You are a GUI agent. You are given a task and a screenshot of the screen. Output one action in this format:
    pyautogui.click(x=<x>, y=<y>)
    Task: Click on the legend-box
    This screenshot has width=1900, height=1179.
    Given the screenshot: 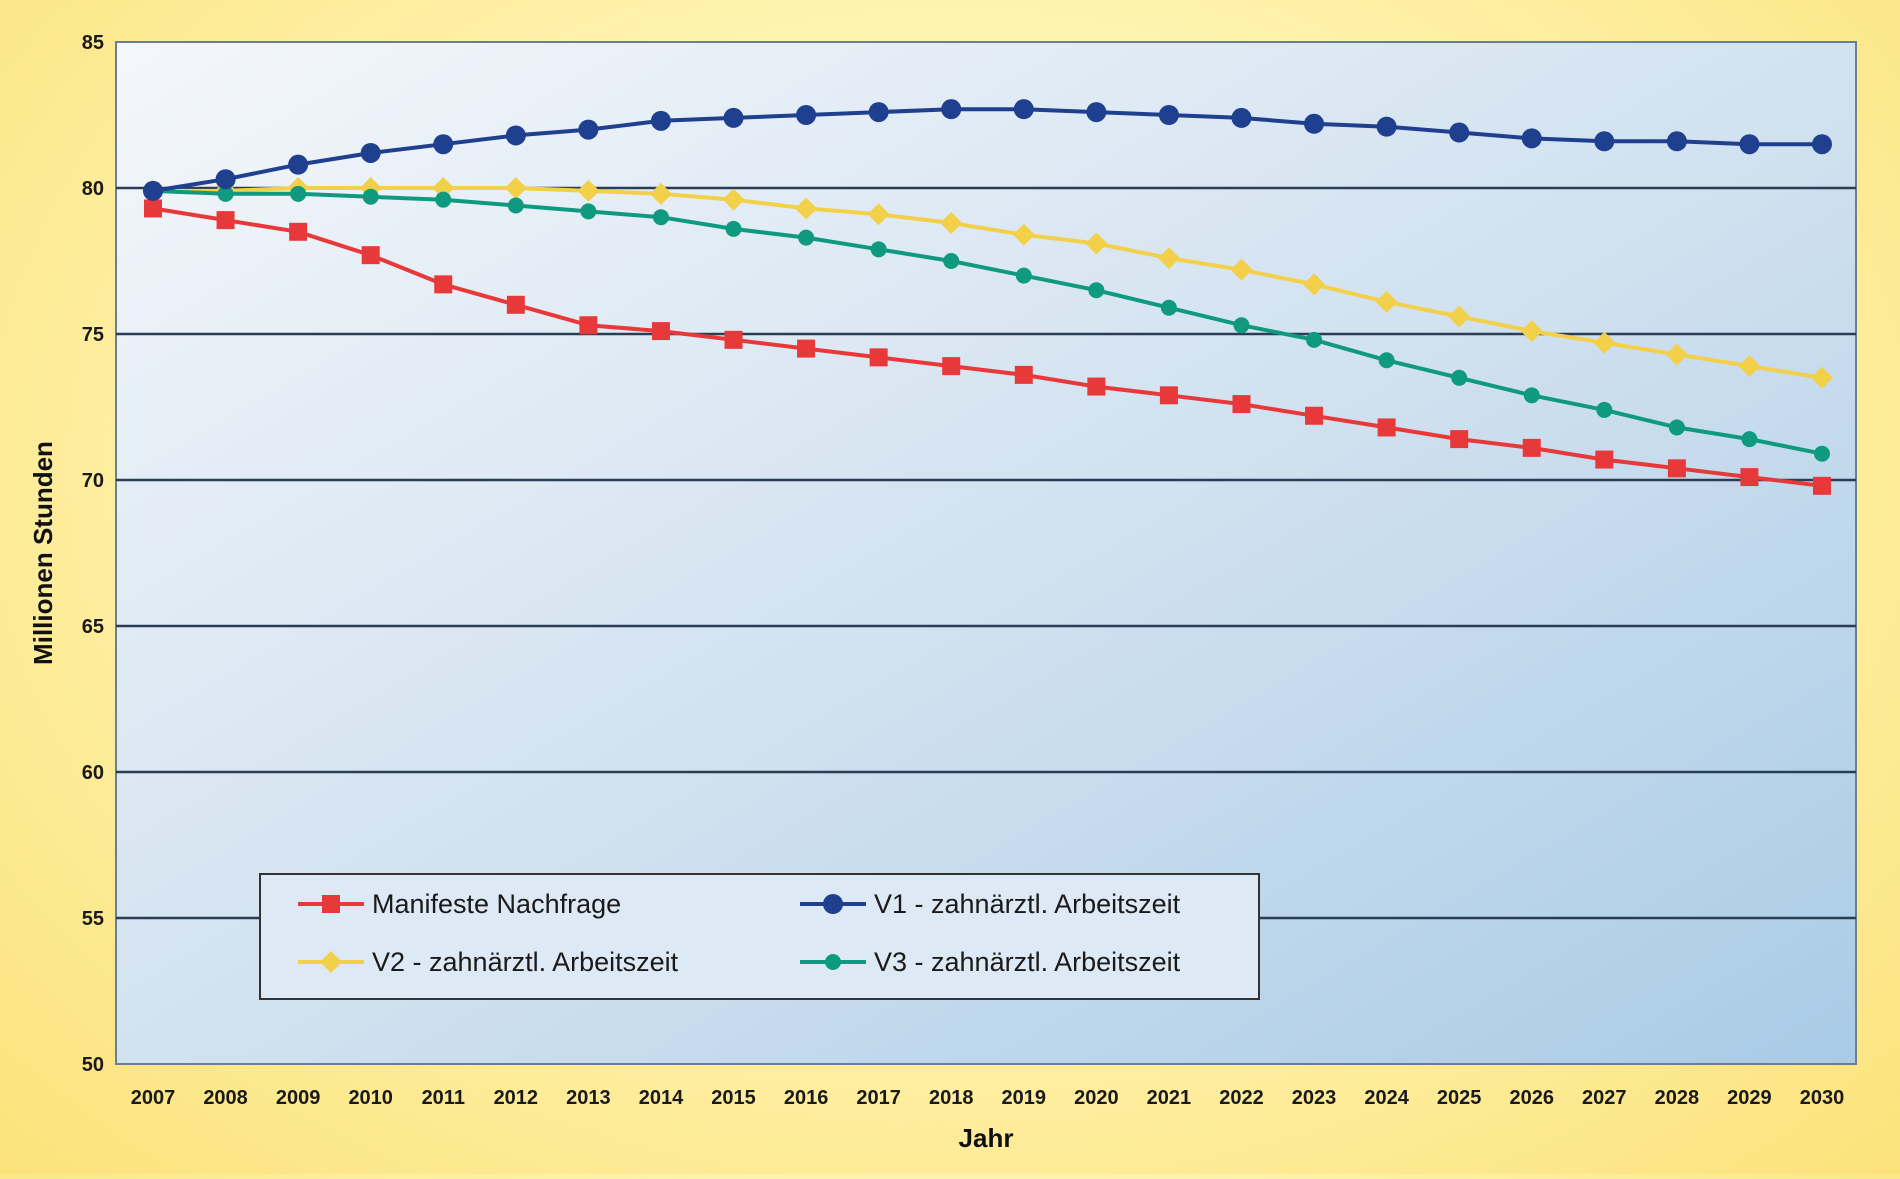 What is the action you would take?
    pyautogui.click(x=759, y=936)
    